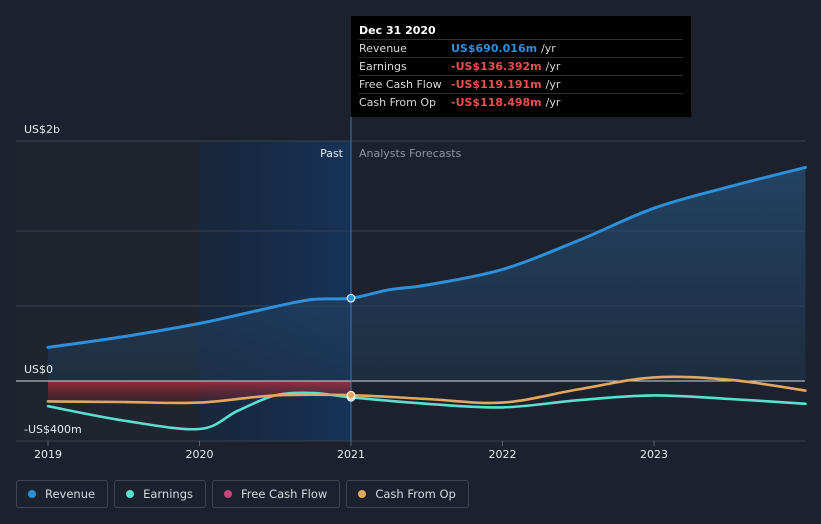 The width and height of the screenshot is (821, 524). What do you see at coordinates (38, 369) in the screenshot?
I see `y-tick-label: US$0` at bounding box center [38, 369].